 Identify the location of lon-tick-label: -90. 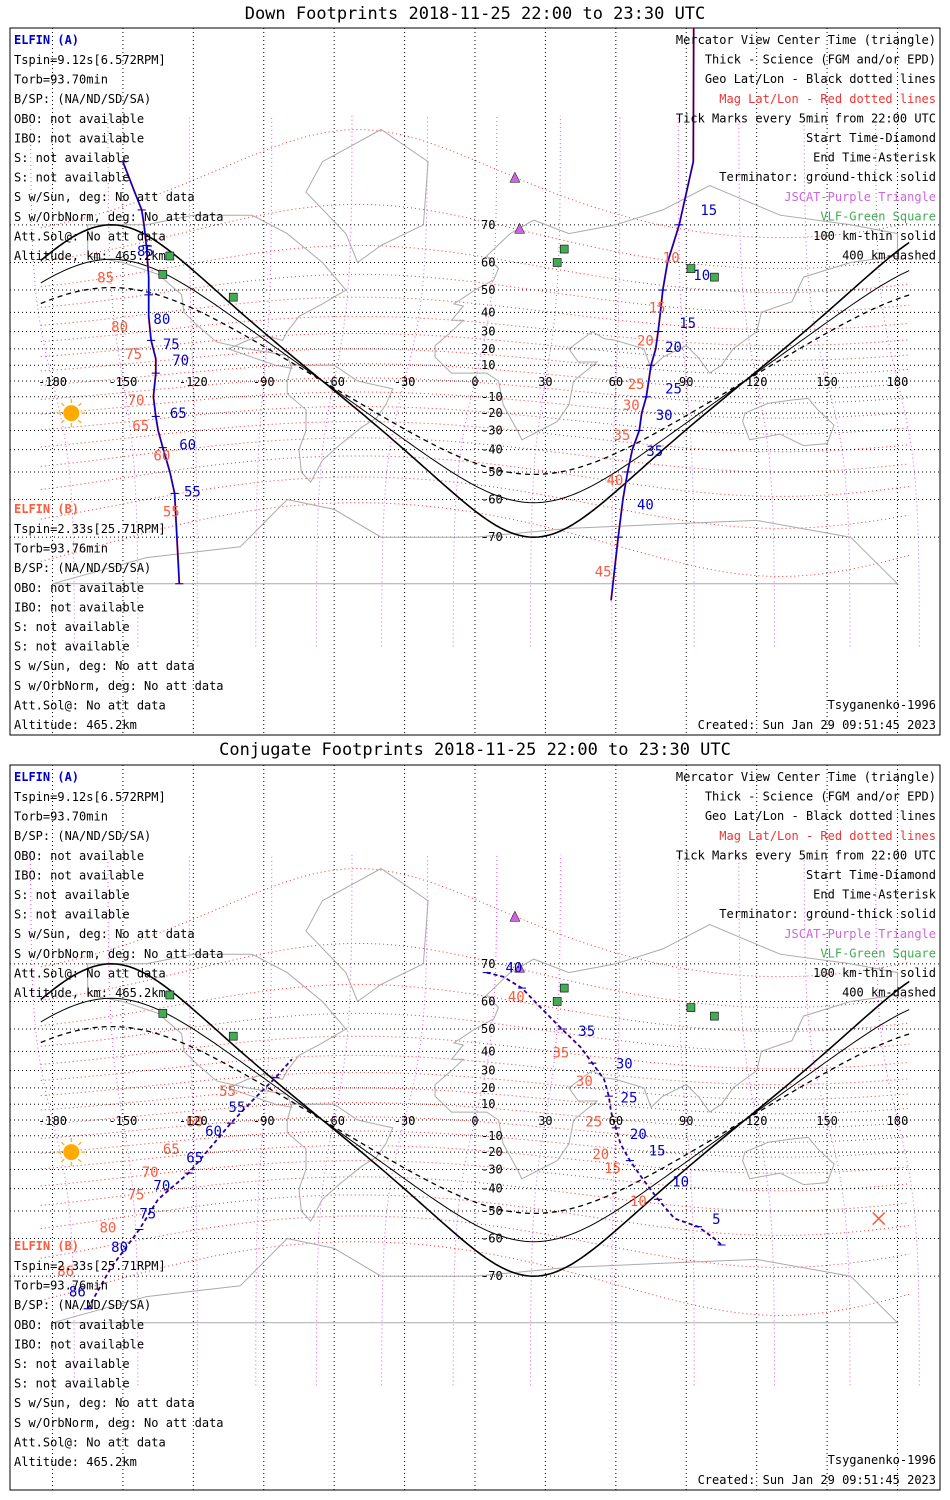
(264, 382).